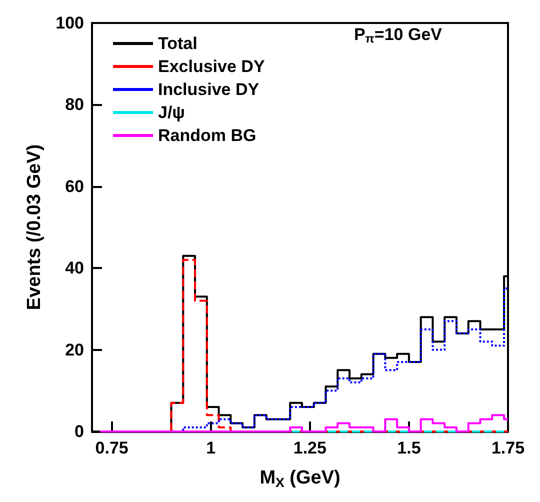 This screenshot has width=540, height=502. I want to click on legend-label: Total, so click(178, 43).